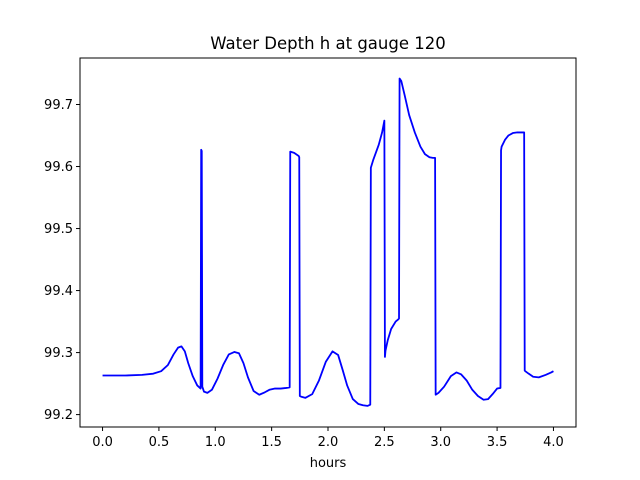  I want to click on y-tick-label: 99.2, so click(58, 415).